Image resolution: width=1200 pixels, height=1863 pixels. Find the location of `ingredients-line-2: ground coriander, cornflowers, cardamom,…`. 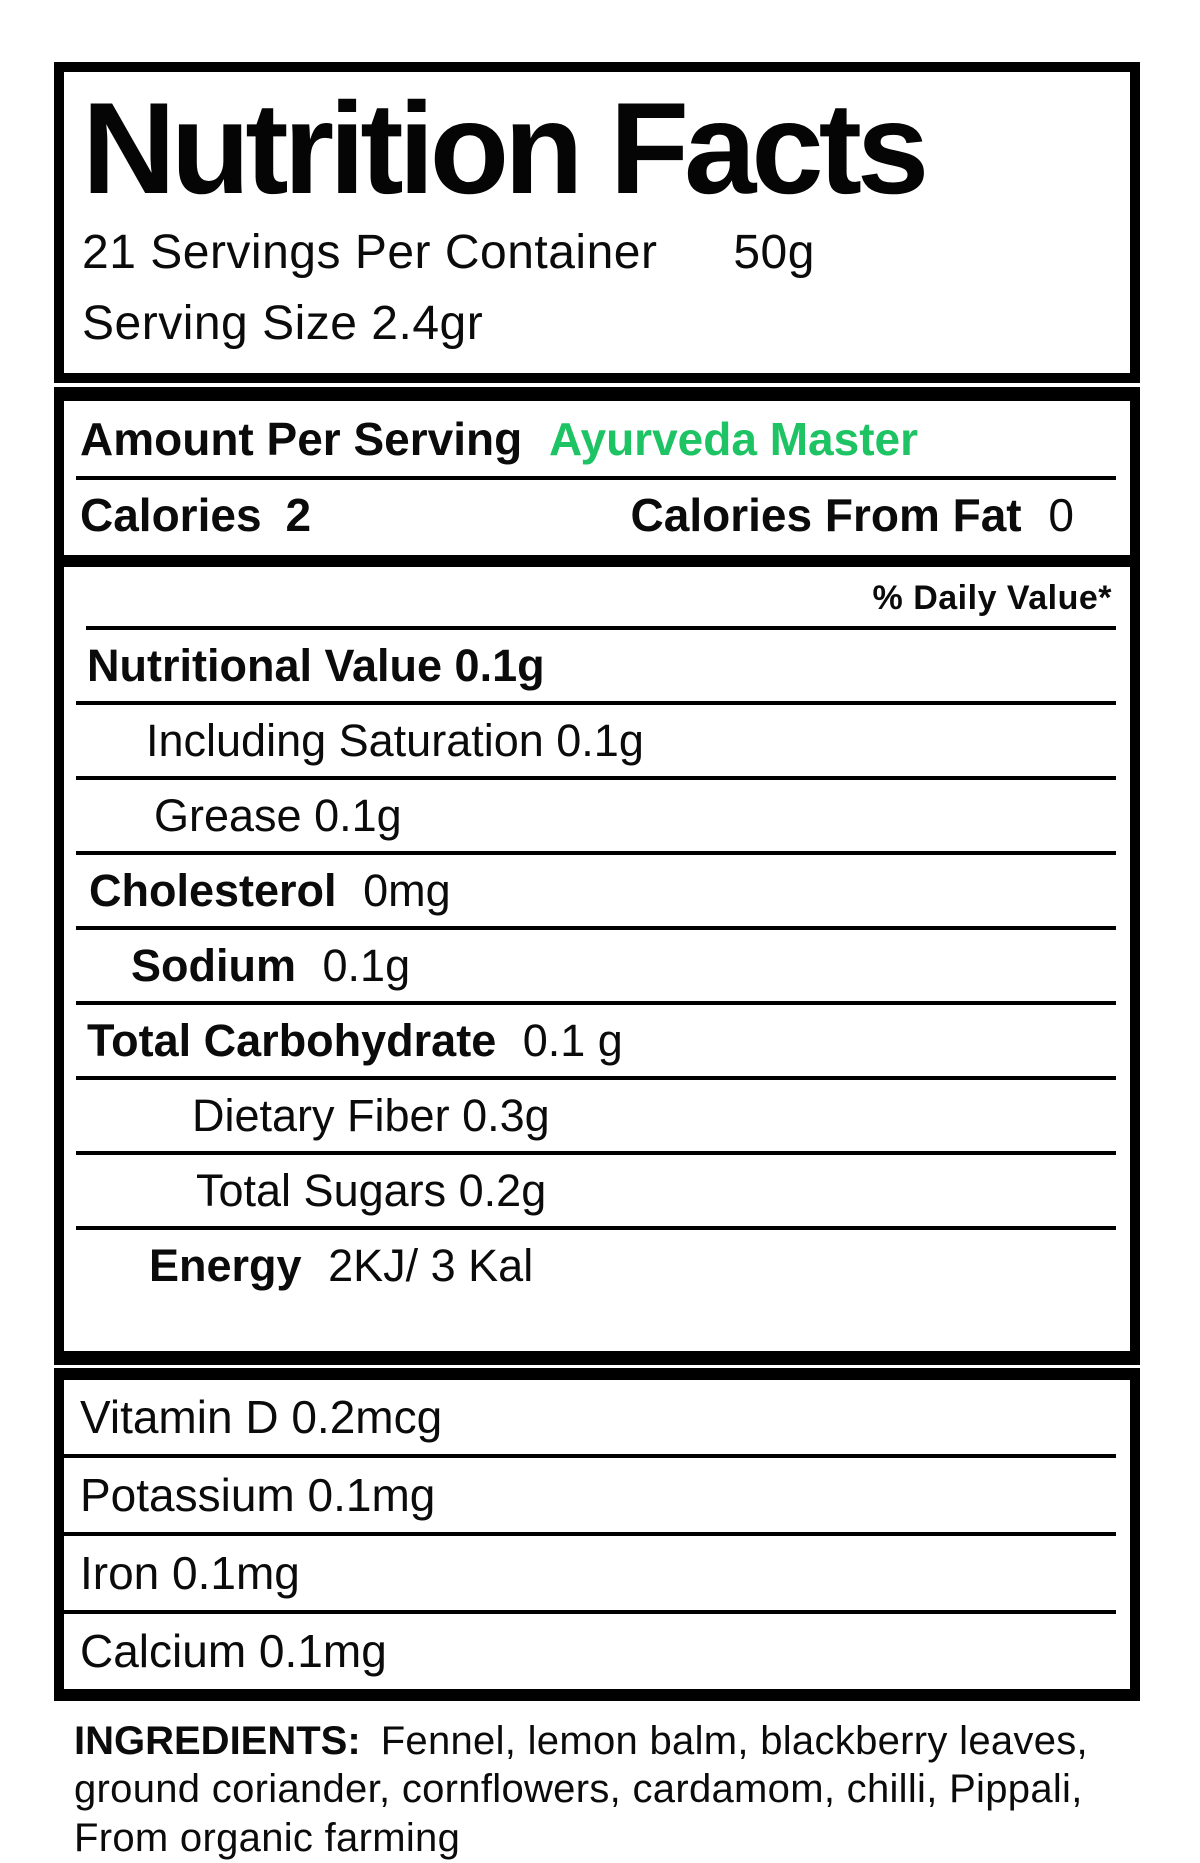

ingredients-line-2: ground coriander, cornflowers, cardamom,… is located at coordinates (578, 1789).